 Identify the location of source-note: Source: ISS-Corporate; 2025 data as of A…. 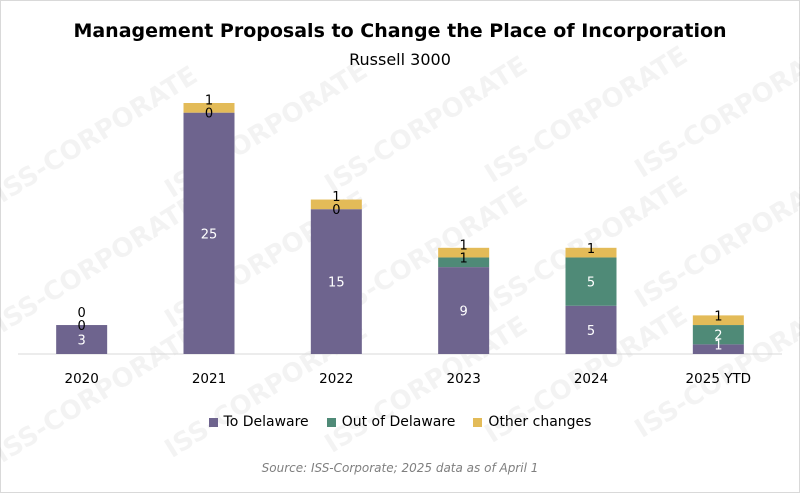
(400, 468).